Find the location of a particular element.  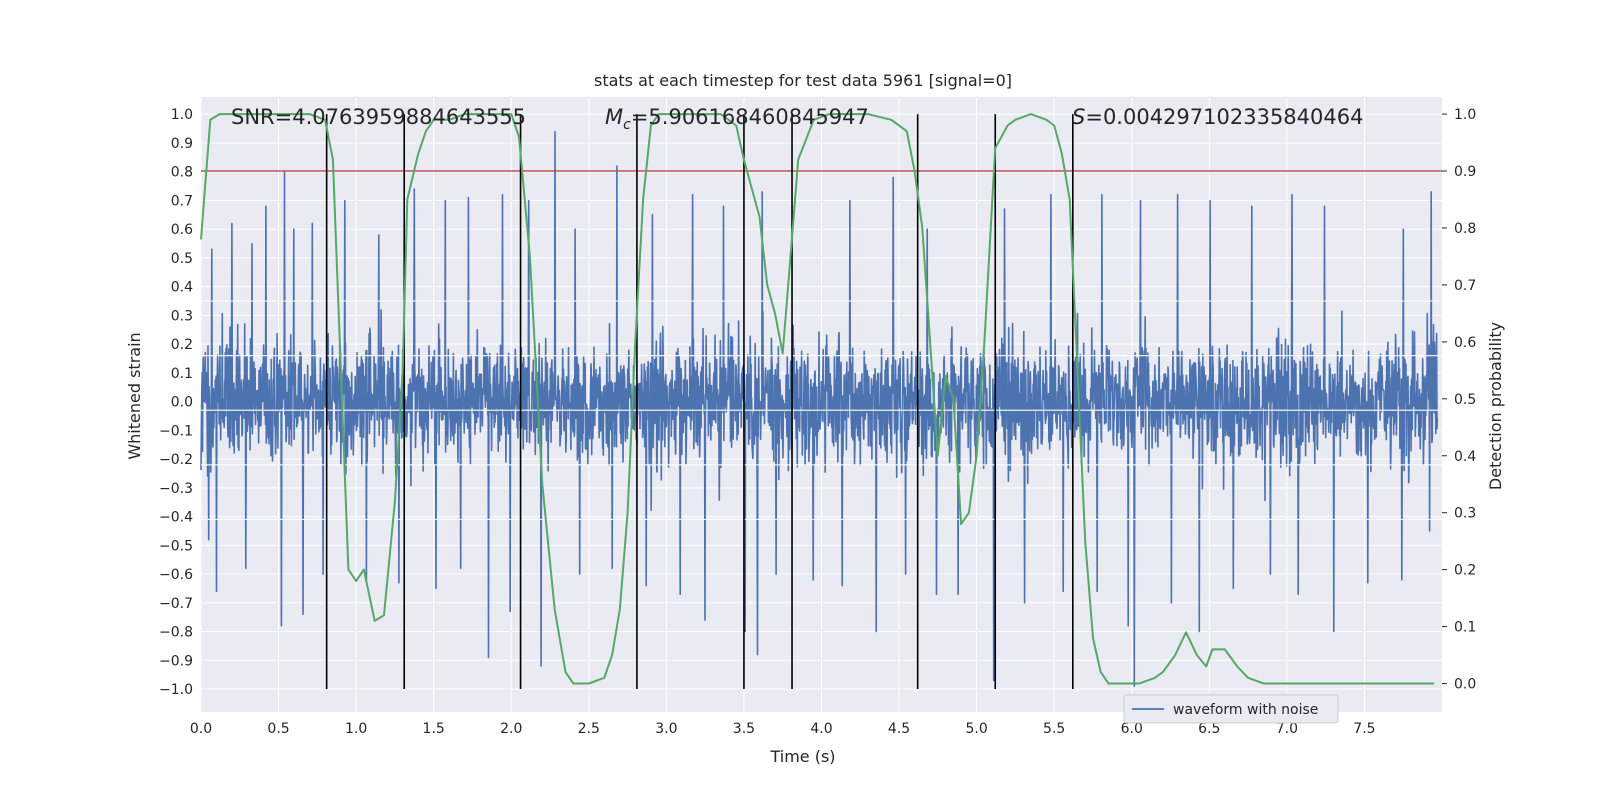

y-axis-right-title: Detection probability is located at coordinates (1495, 406).